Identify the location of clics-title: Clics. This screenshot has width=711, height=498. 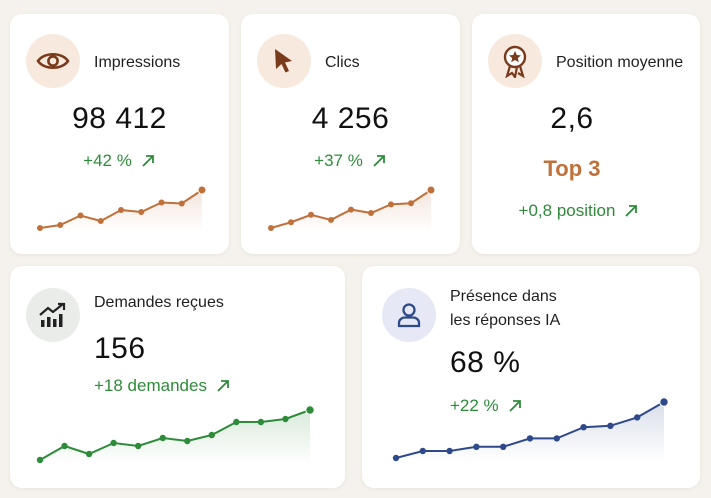
(342, 62).